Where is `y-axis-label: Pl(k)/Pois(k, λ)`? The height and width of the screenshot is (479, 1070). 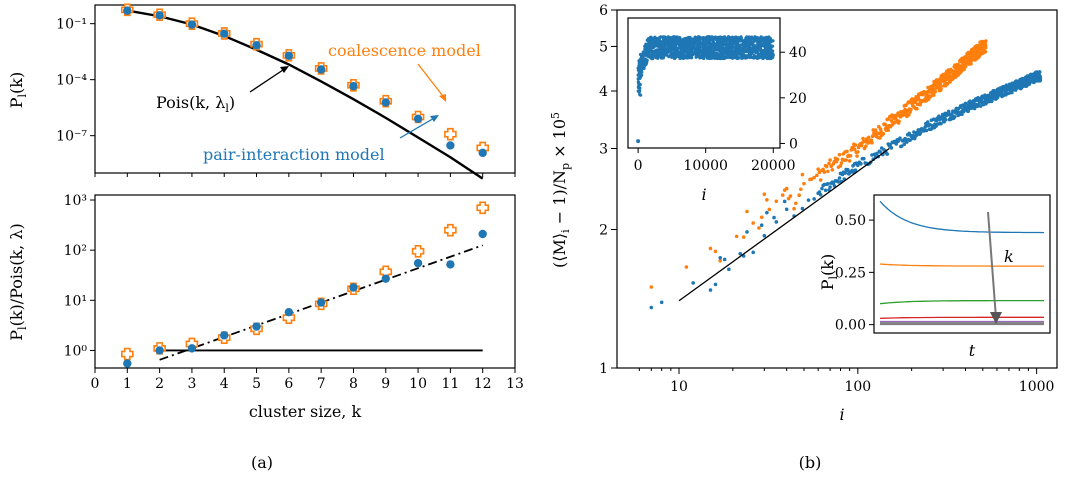
y-axis-label: Pl(k)/Pois(k, λ) is located at coordinates (18, 281).